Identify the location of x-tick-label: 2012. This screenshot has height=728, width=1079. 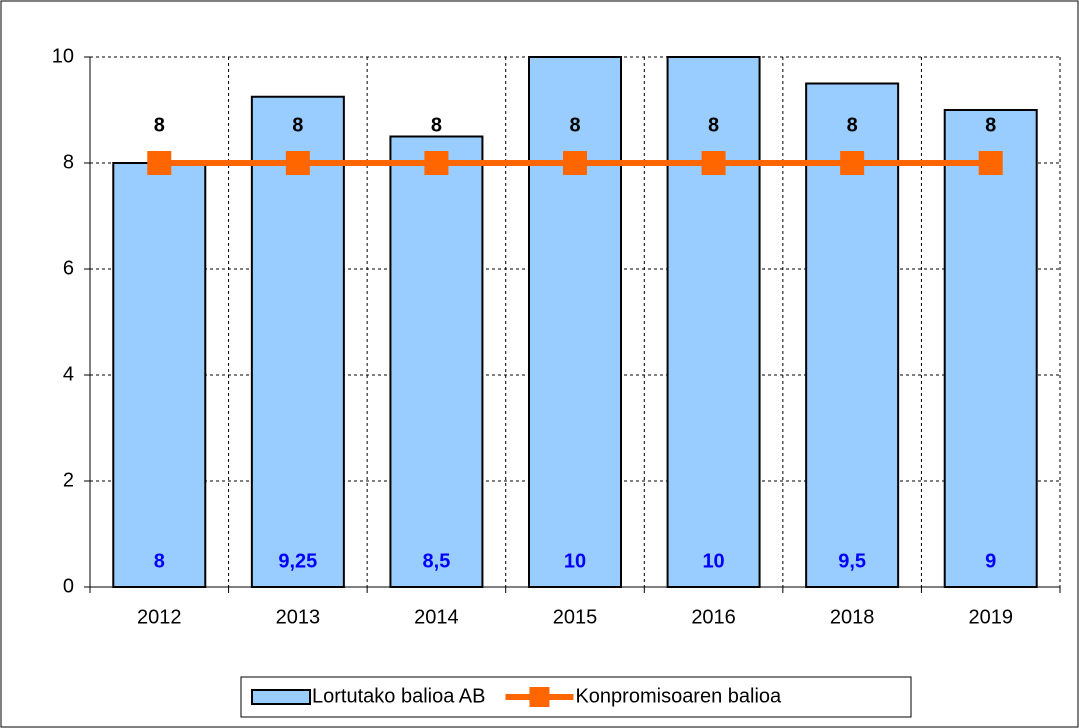
(159, 617).